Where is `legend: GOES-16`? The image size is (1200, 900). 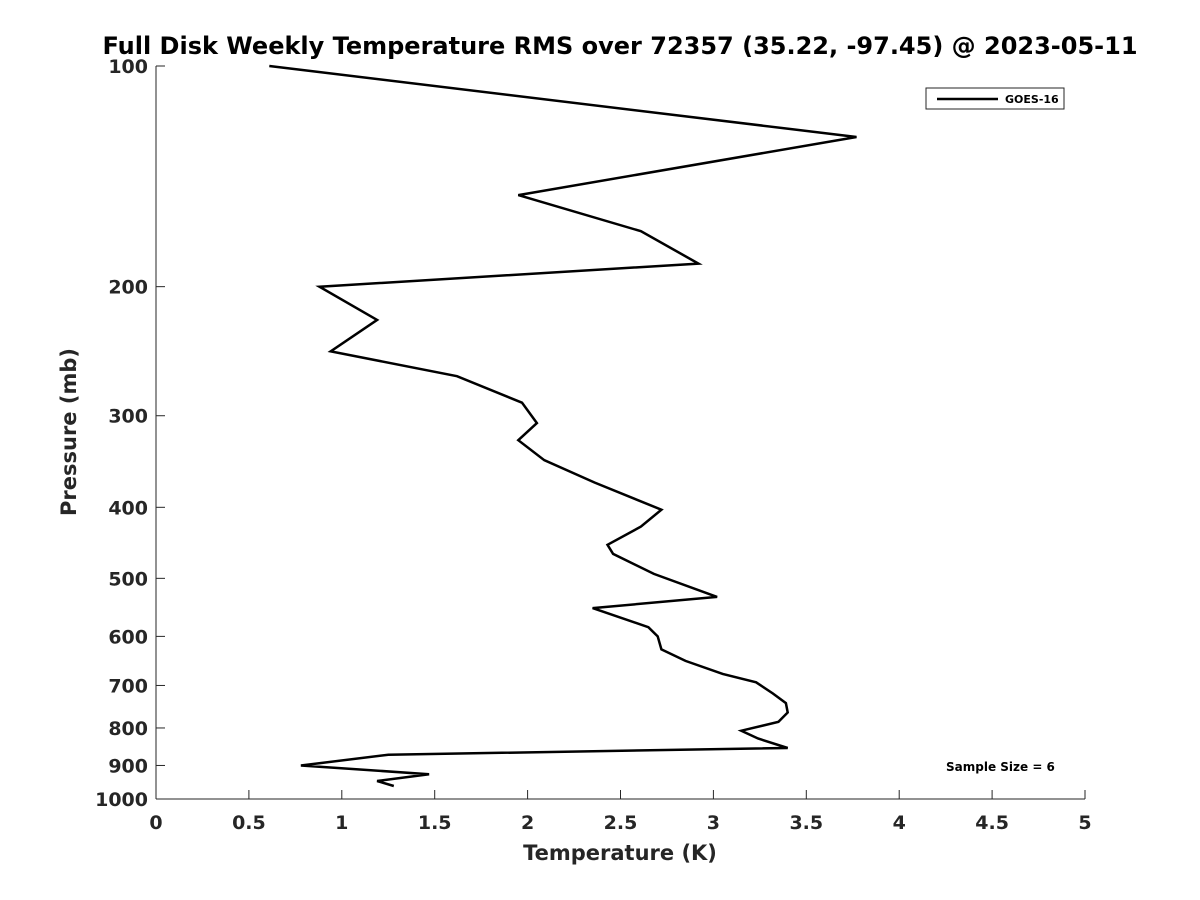
legend: GOES-16 is located at coordinates (995, 98).